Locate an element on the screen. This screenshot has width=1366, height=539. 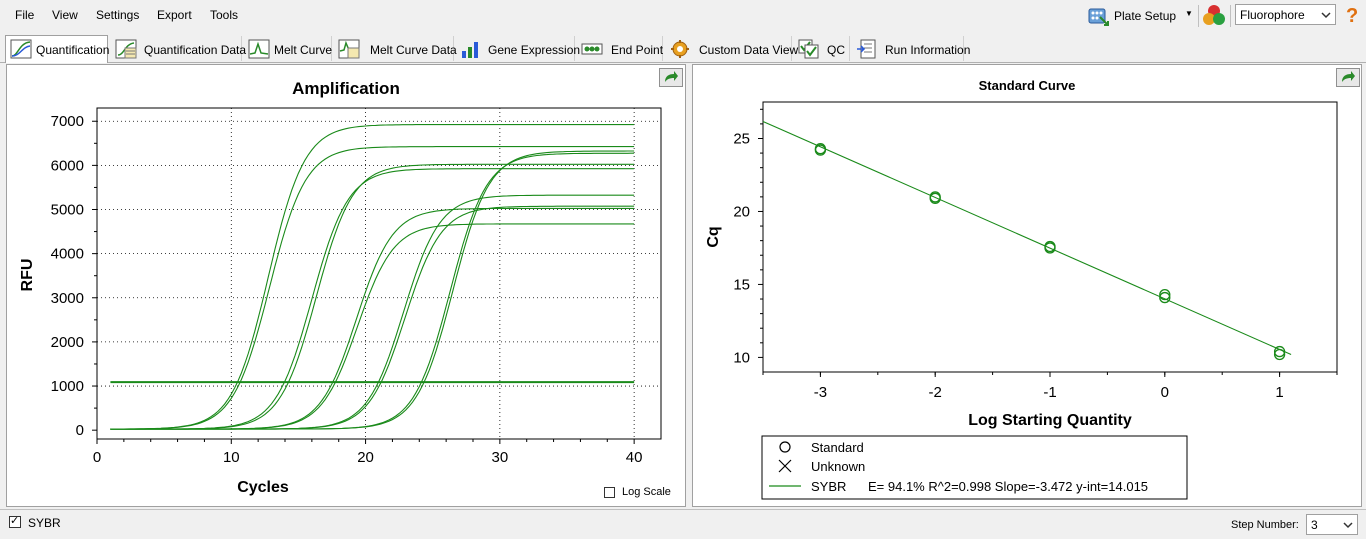
y-tick-label: 3000 is located at coordinates (67, 298).